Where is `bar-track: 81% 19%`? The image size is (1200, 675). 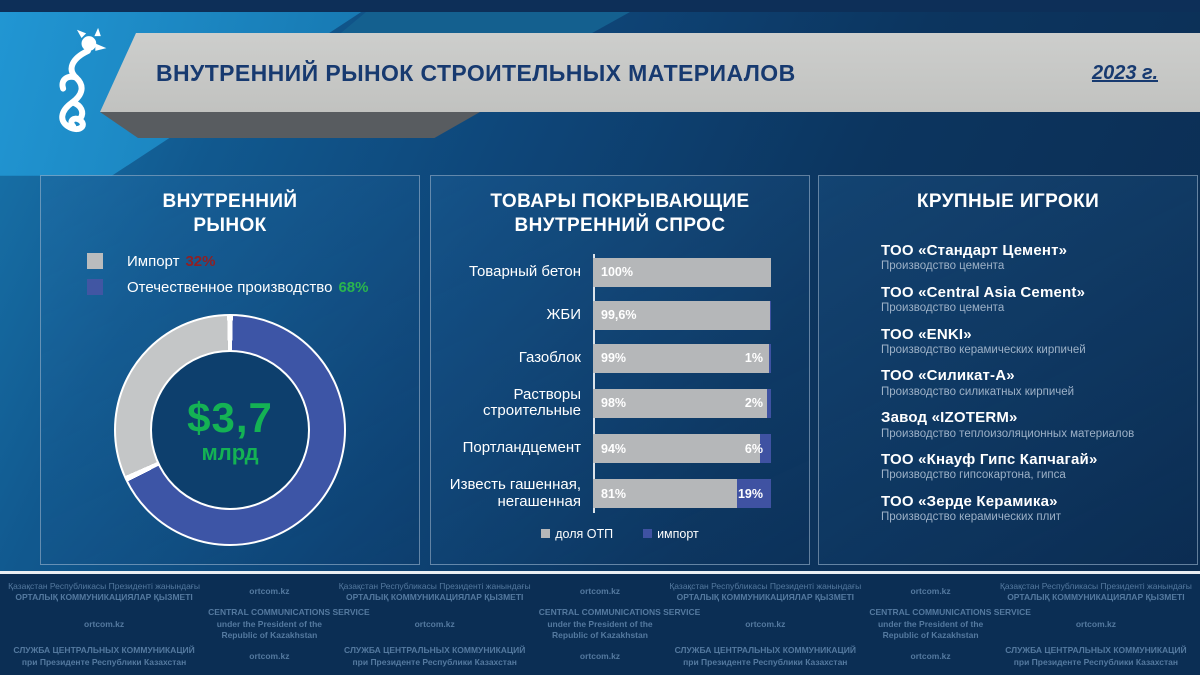
bar-track: 81% 19% is located at coordinates (682, 494).